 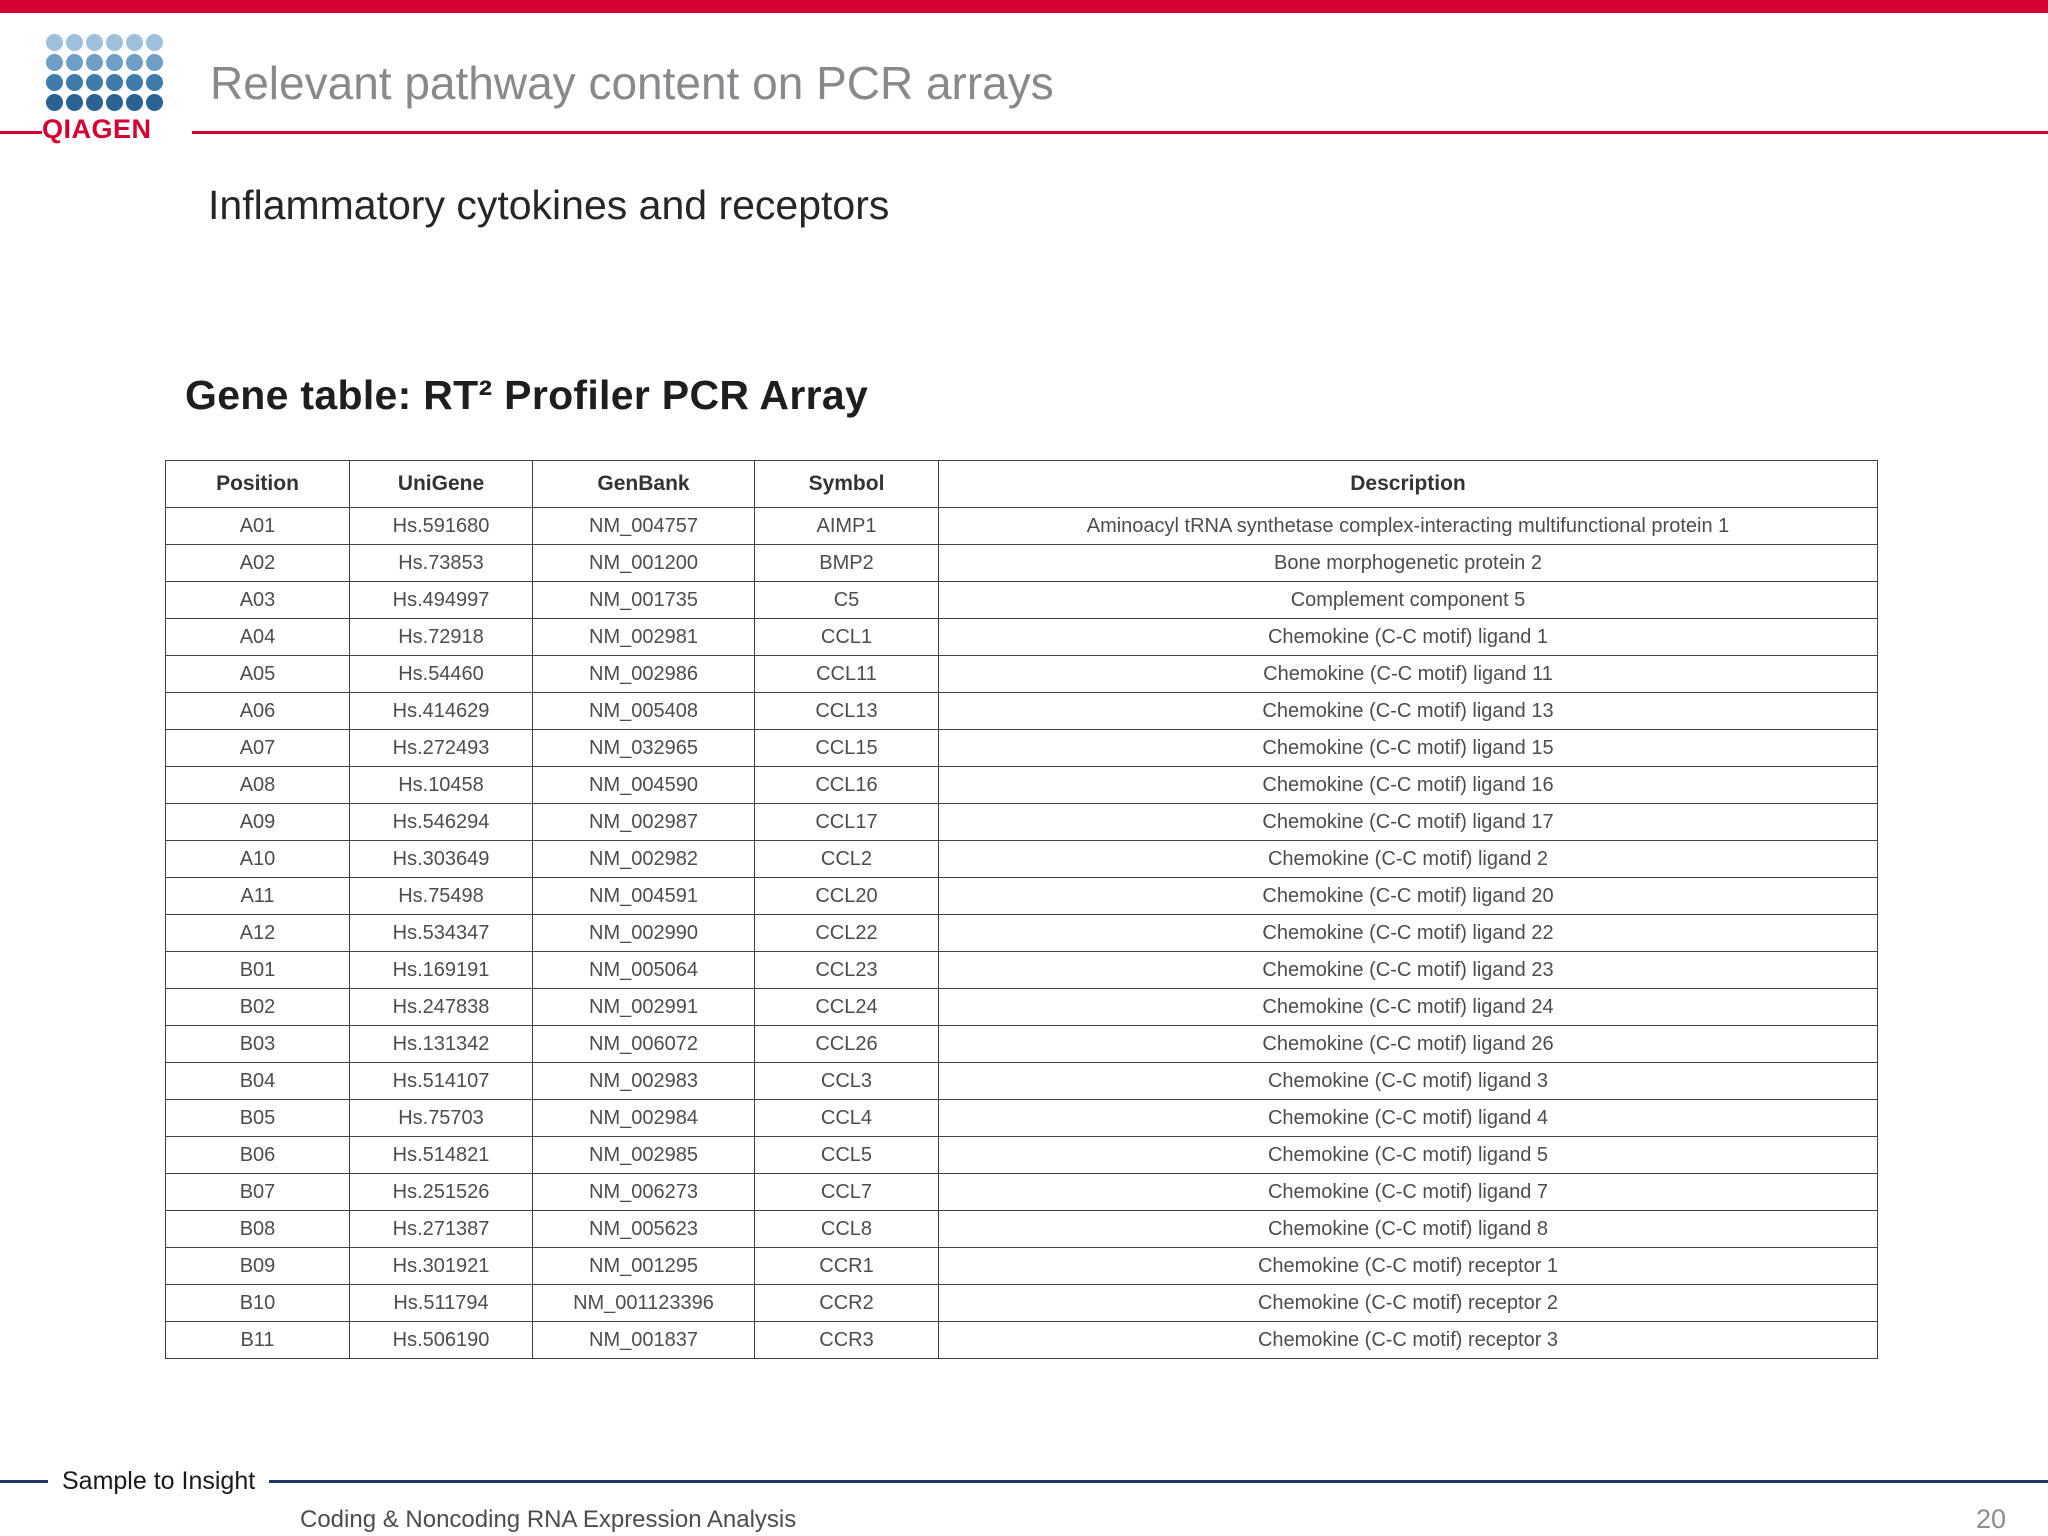 What do you see at coordinates (527, 395) in the screenshot?
I see `gene-table-title: Gene table: RT² Profiler PCR Array` at bounding box center [527, 395].